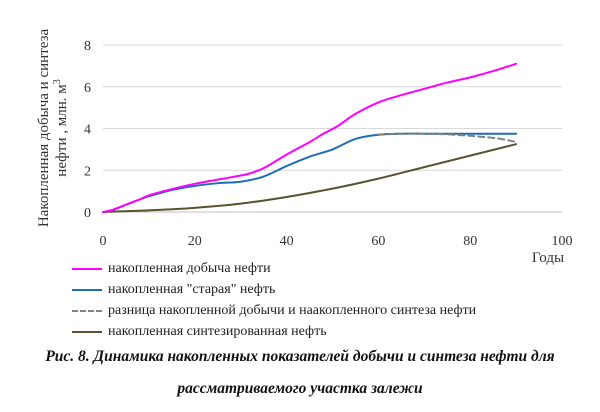 The width and height of the screenshot is (600, 412). I want to click on y-tick-label-2: 4, so click(87, 130).